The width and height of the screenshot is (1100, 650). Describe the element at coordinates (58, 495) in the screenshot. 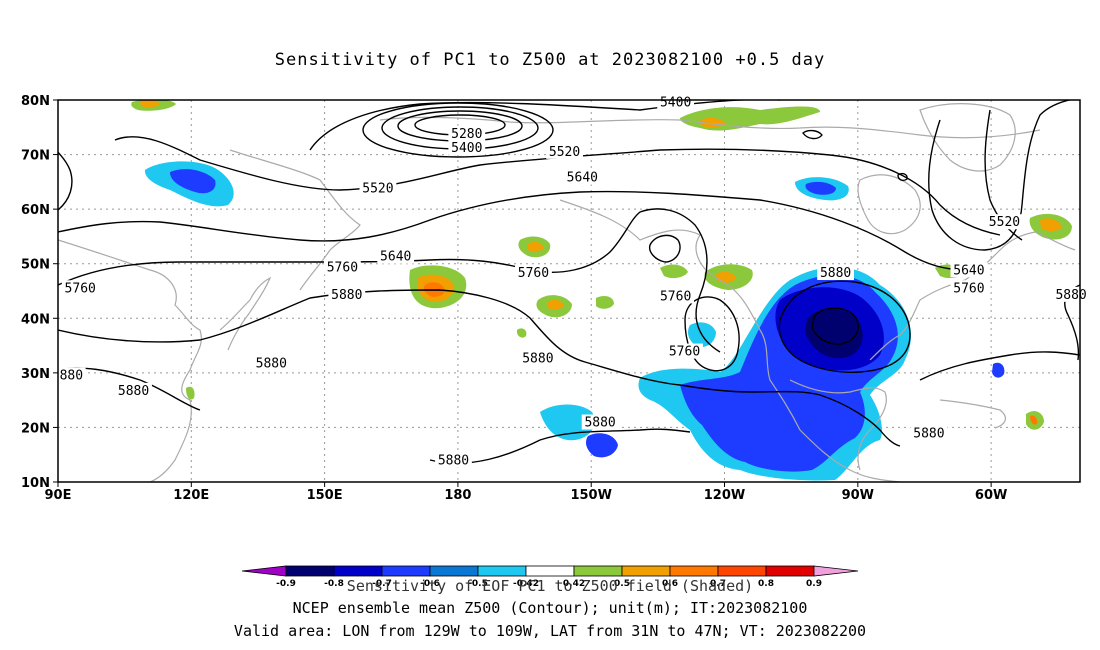

I see `lon-tick-label: 90E` at that location.